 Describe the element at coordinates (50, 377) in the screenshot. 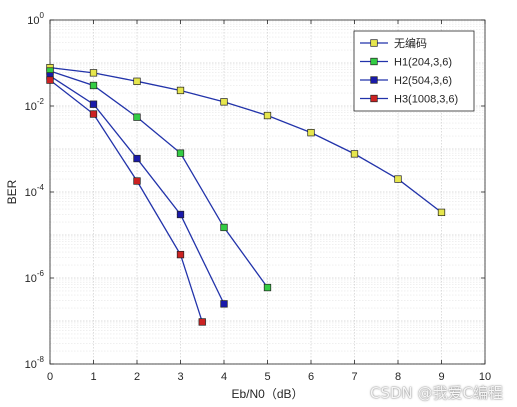

I see `x-tick-label: 0` at that location.